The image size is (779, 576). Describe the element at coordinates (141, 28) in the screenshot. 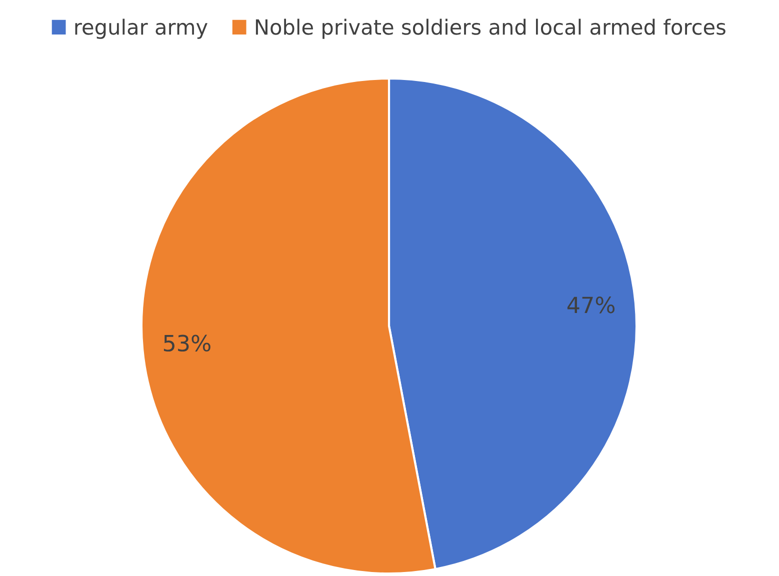

I see `legend-label: regular army` at that location.